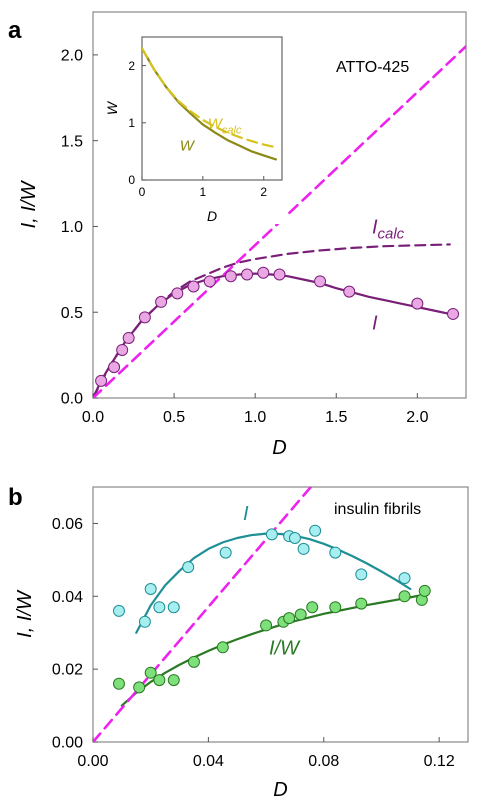 The width and height of the screenshot is (478, 805). Describe the element at coordinates (212, 216) in the screenshot. I see `inset-x-axis-label: D` at that location.